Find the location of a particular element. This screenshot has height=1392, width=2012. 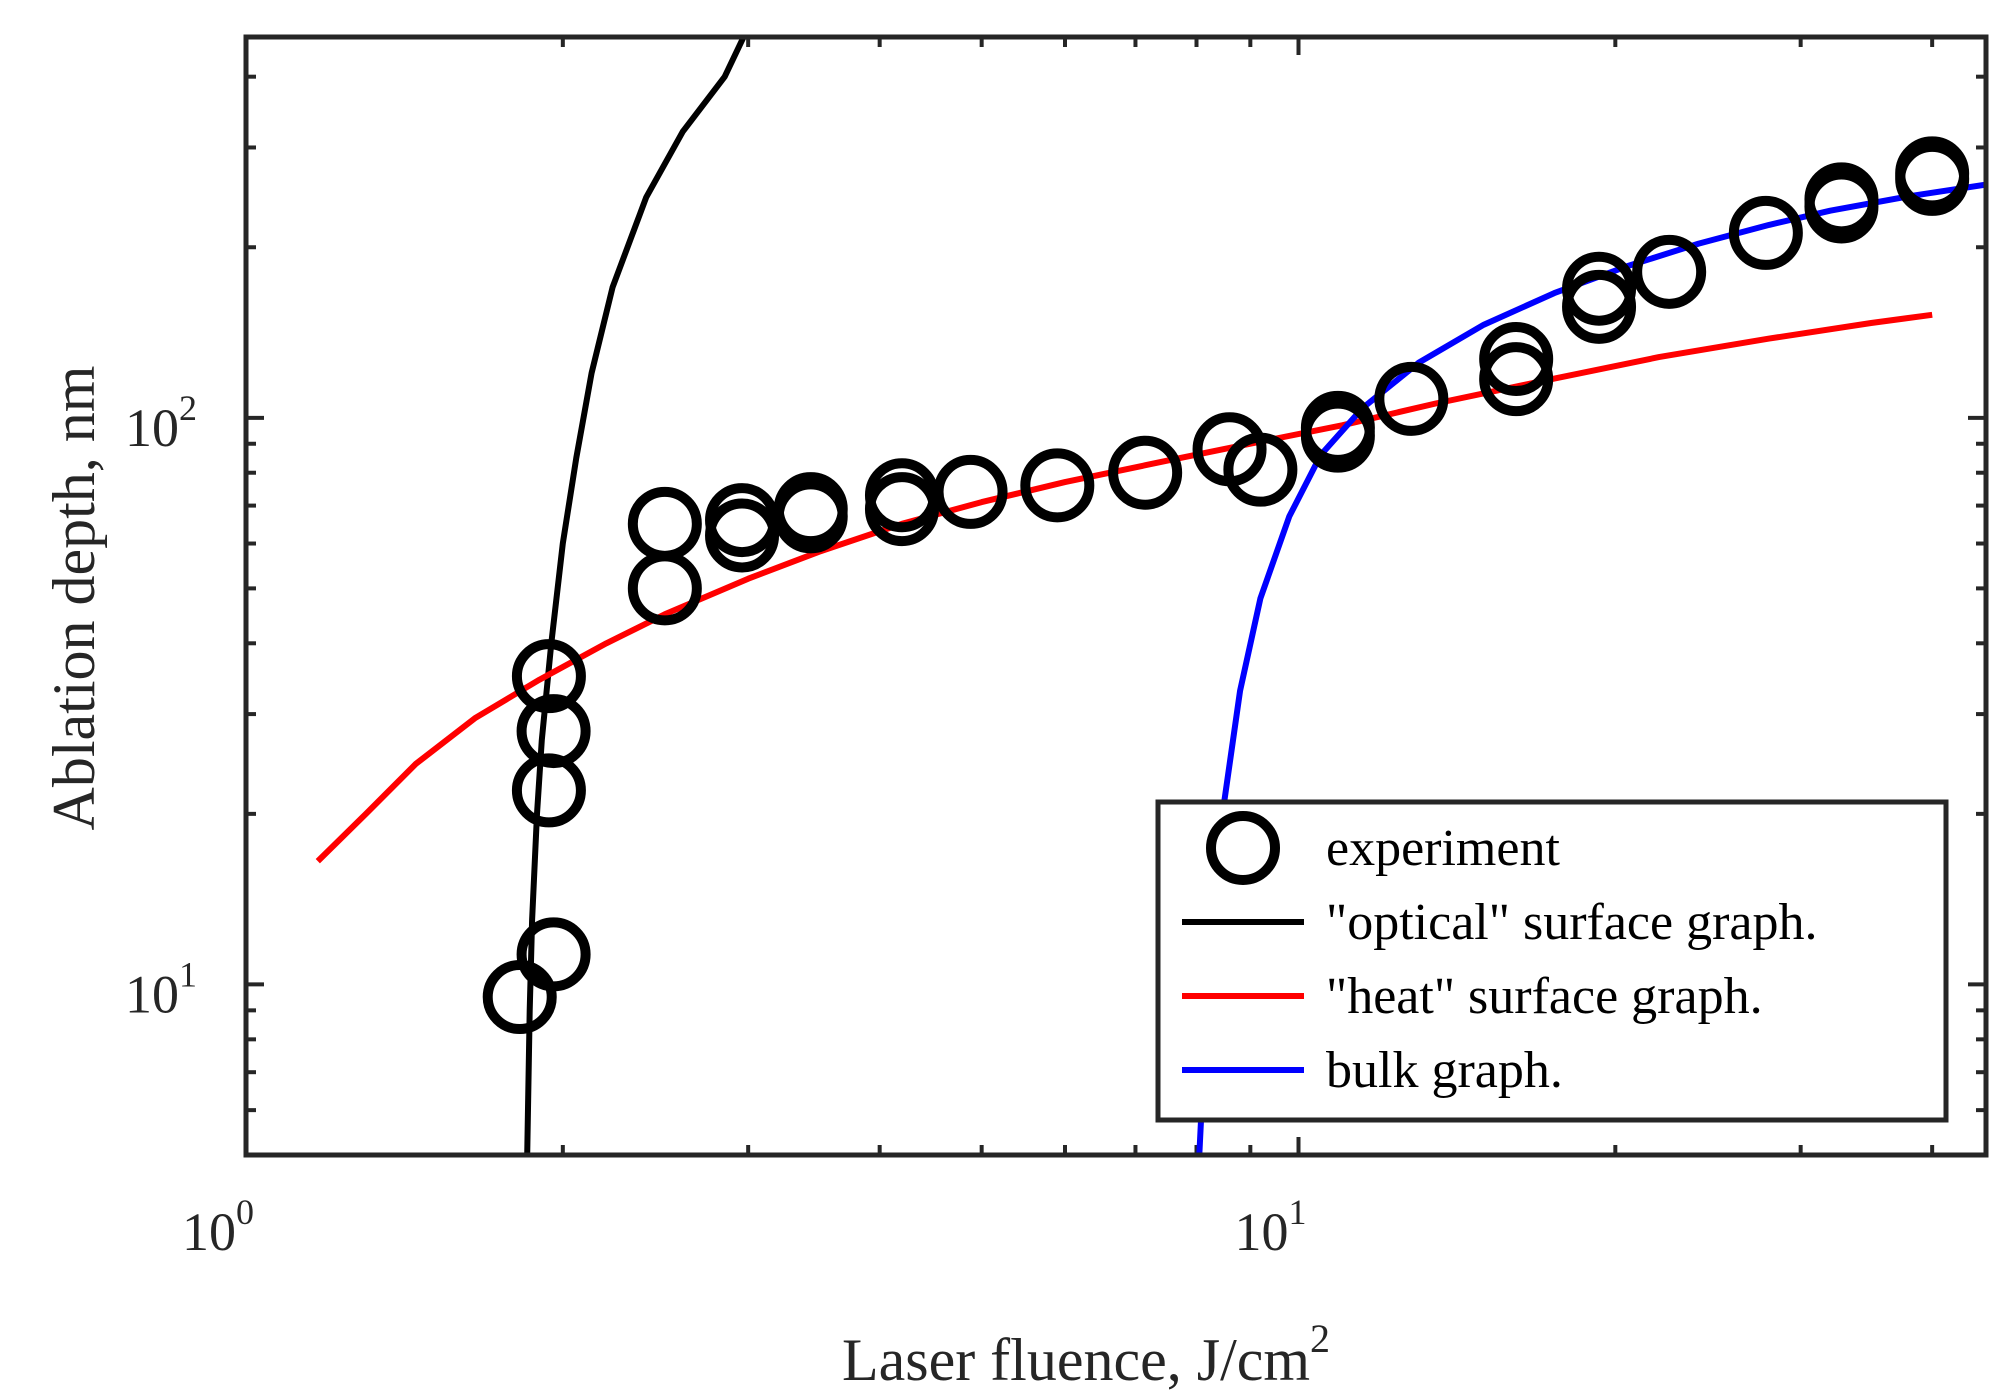

legend-label: "optical" surface graph. is located at coordinates (1571, 922).